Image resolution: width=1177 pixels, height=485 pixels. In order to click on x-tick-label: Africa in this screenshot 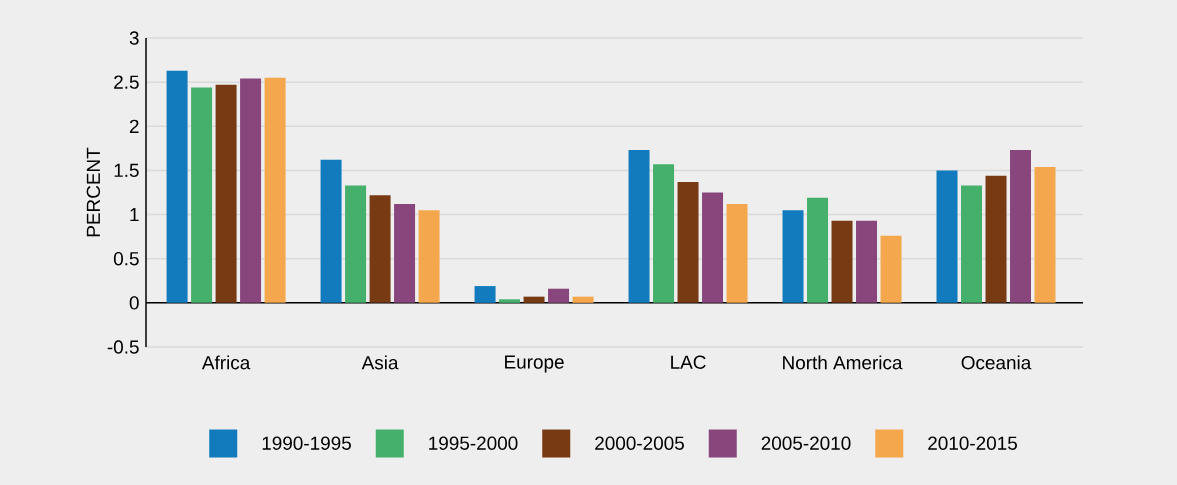, I will do `click(226, 362)`.